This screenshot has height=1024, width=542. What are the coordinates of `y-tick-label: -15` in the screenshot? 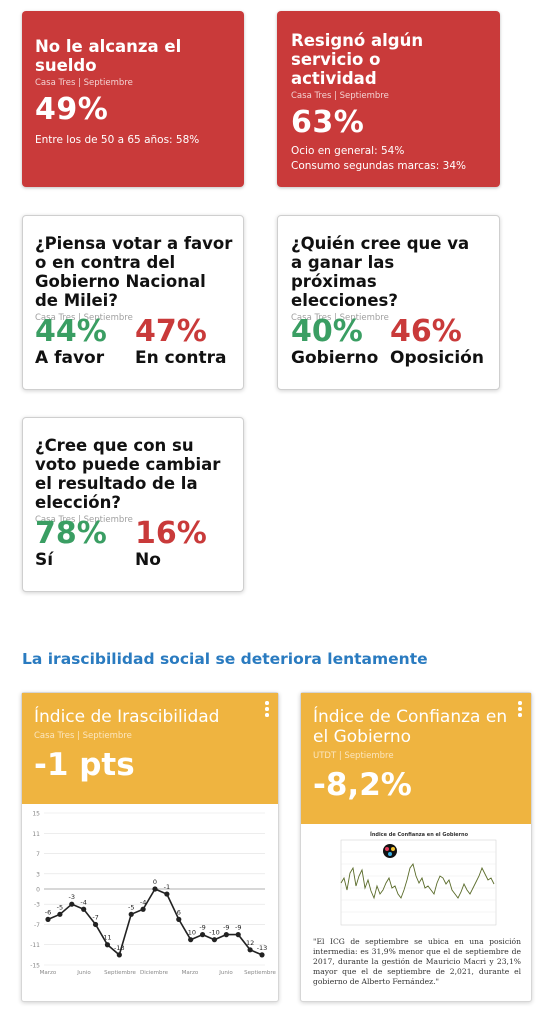 It's located at (35, 966).